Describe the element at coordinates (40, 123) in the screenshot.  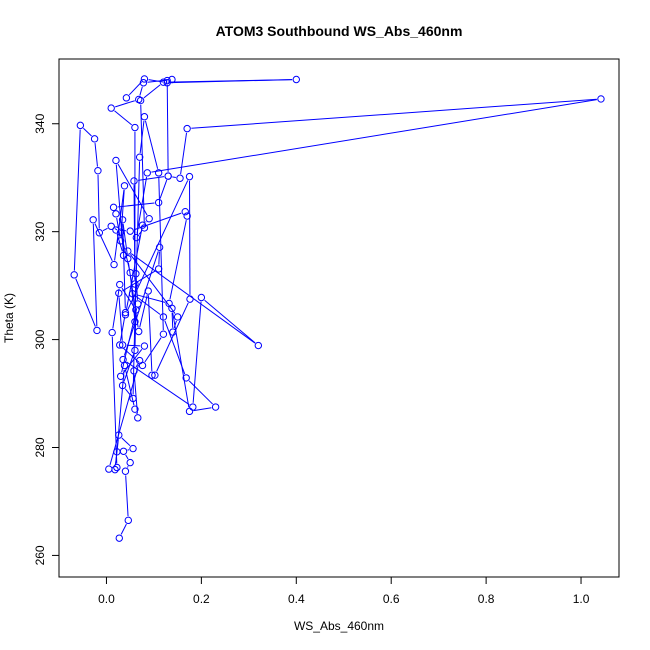
I see `y-tick-label: 340` at that location.